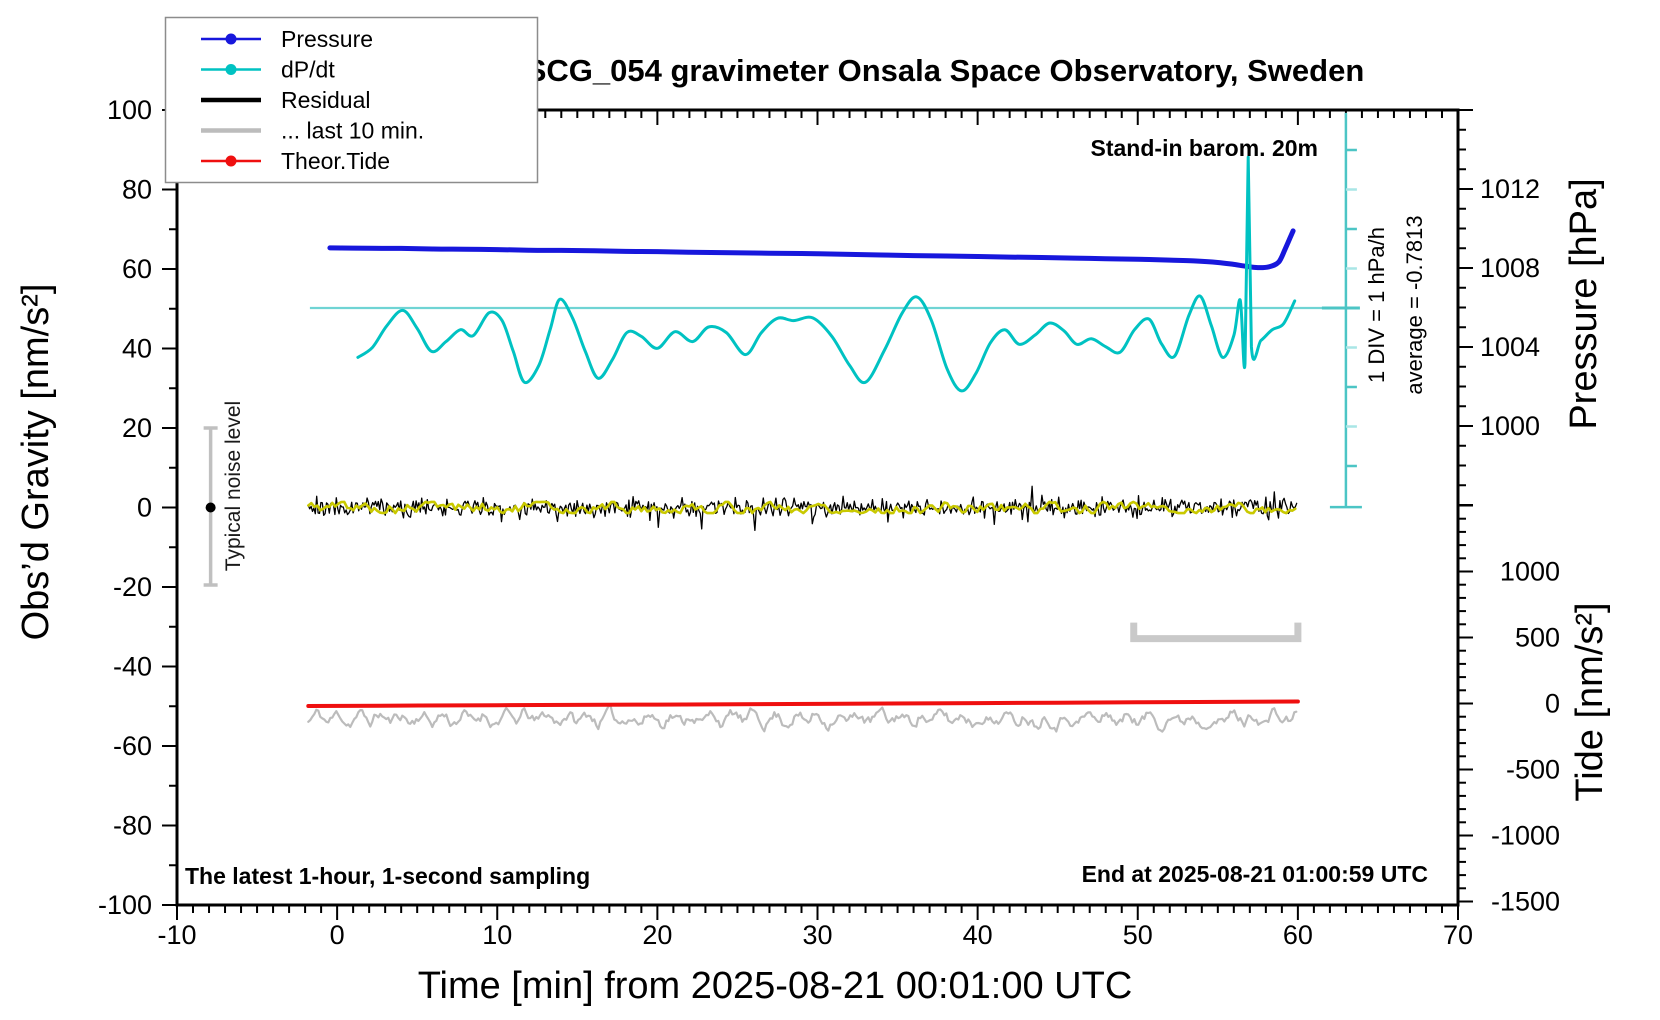 Image resolution: width=1660 pixels, height=1020 pixels. What do you see at coordinates (1525, 836) in the screenshot?
I see `tide-tick-label: -1000` at bounding box center [1525, 836].